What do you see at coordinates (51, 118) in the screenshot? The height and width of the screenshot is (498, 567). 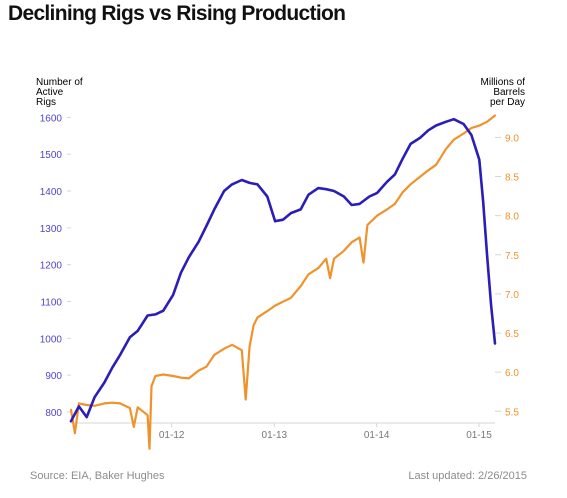 I see `left-axis-tick-label: 1600` at bounding box center [51, 118].